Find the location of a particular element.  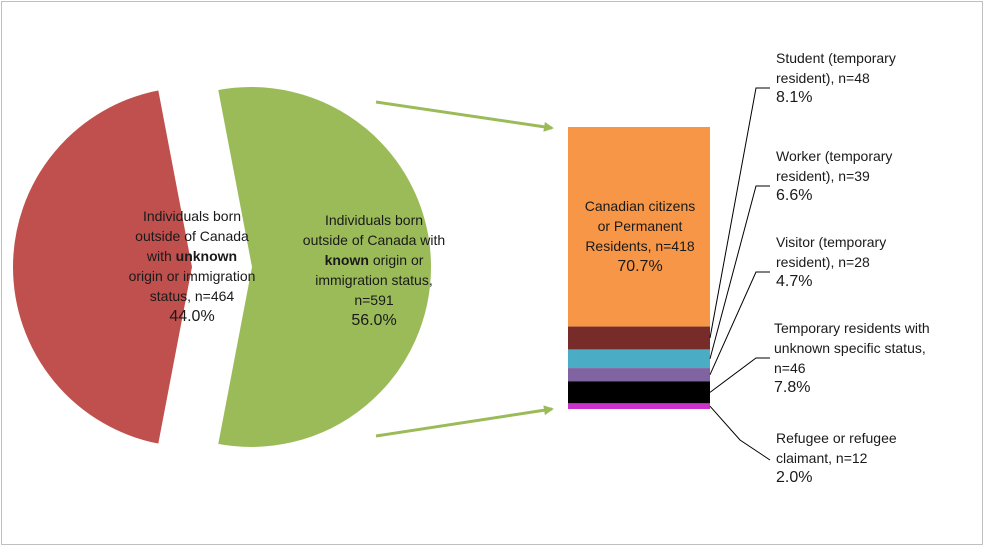

pie-pct-known: 56.0% is located at coordinates (374, 320).